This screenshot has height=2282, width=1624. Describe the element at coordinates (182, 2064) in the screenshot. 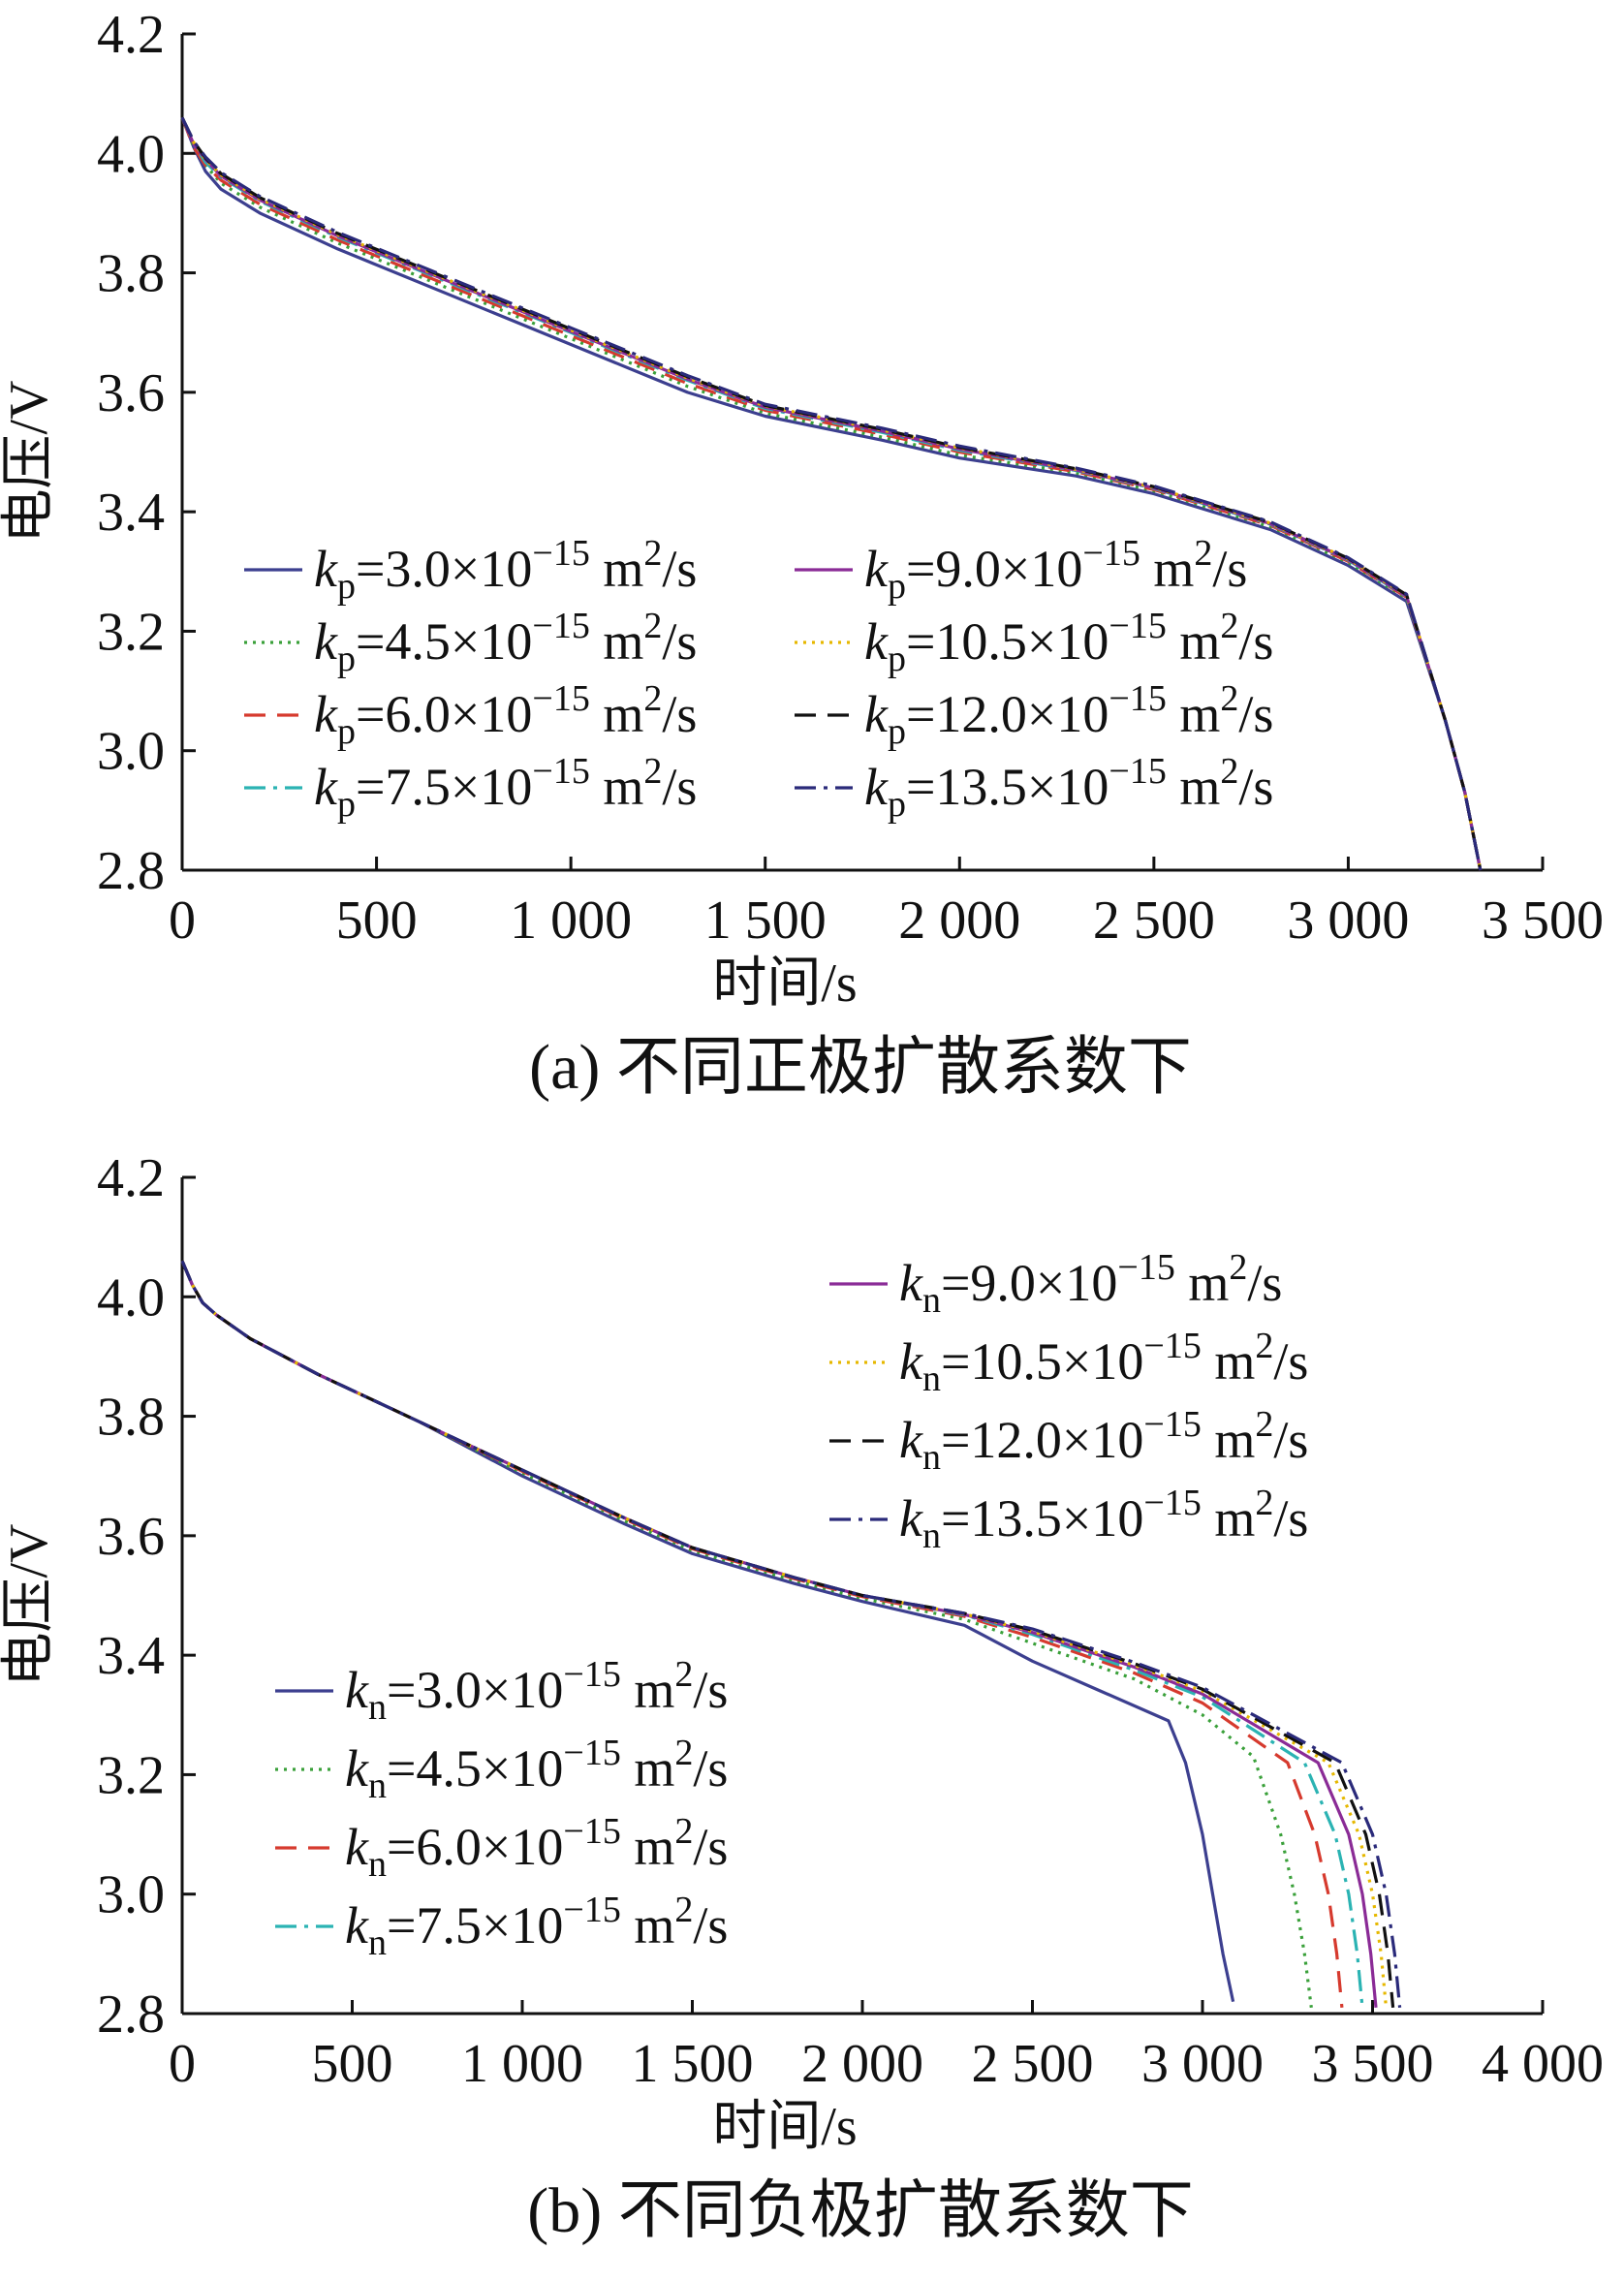

I see `x-tick-label: 0` at that location.